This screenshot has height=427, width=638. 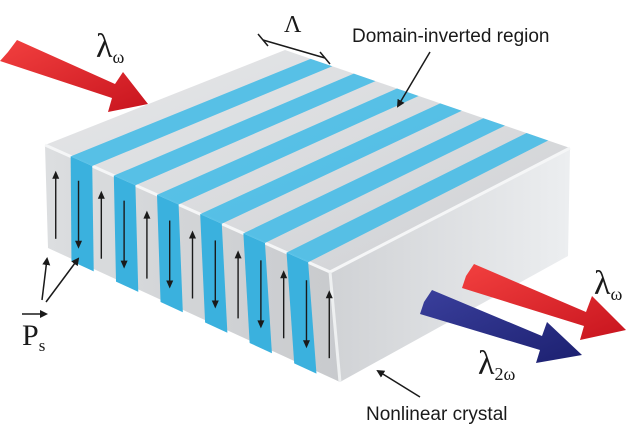 What do you see at coordinates (119, 57) in the screenshot?
I see `input-subscript: ω` at bounding box center [119, 57].